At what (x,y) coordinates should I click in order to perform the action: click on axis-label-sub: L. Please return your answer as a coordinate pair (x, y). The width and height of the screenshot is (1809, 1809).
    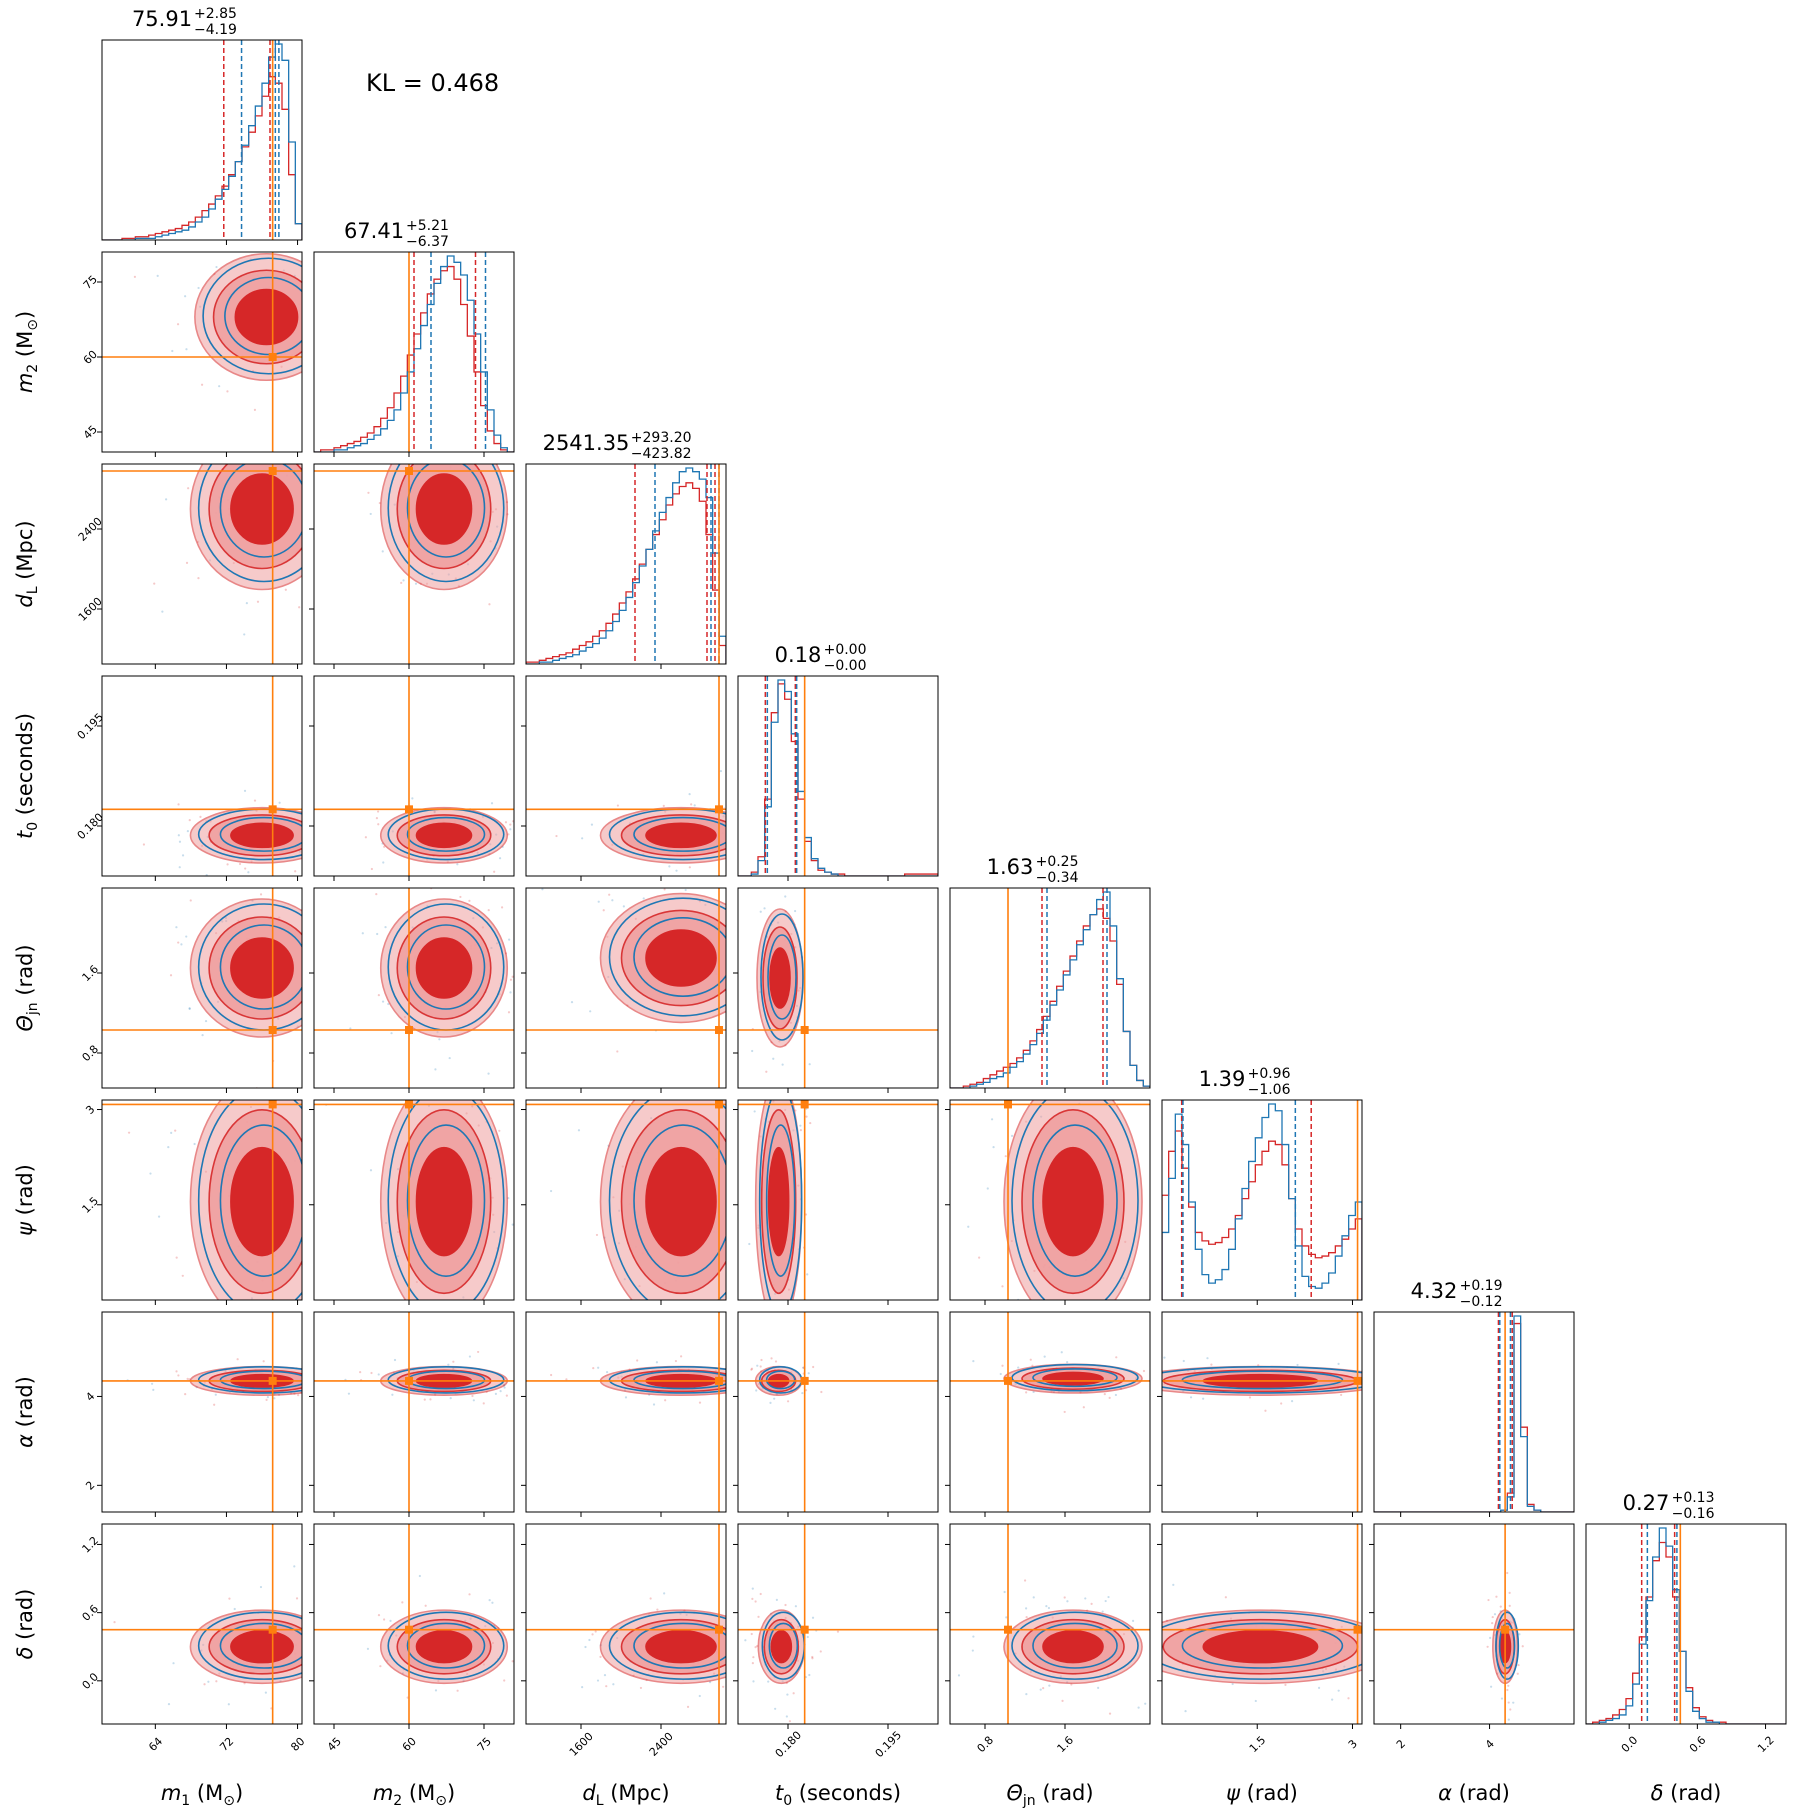
    Looking at the image, I should click on (33, 590).